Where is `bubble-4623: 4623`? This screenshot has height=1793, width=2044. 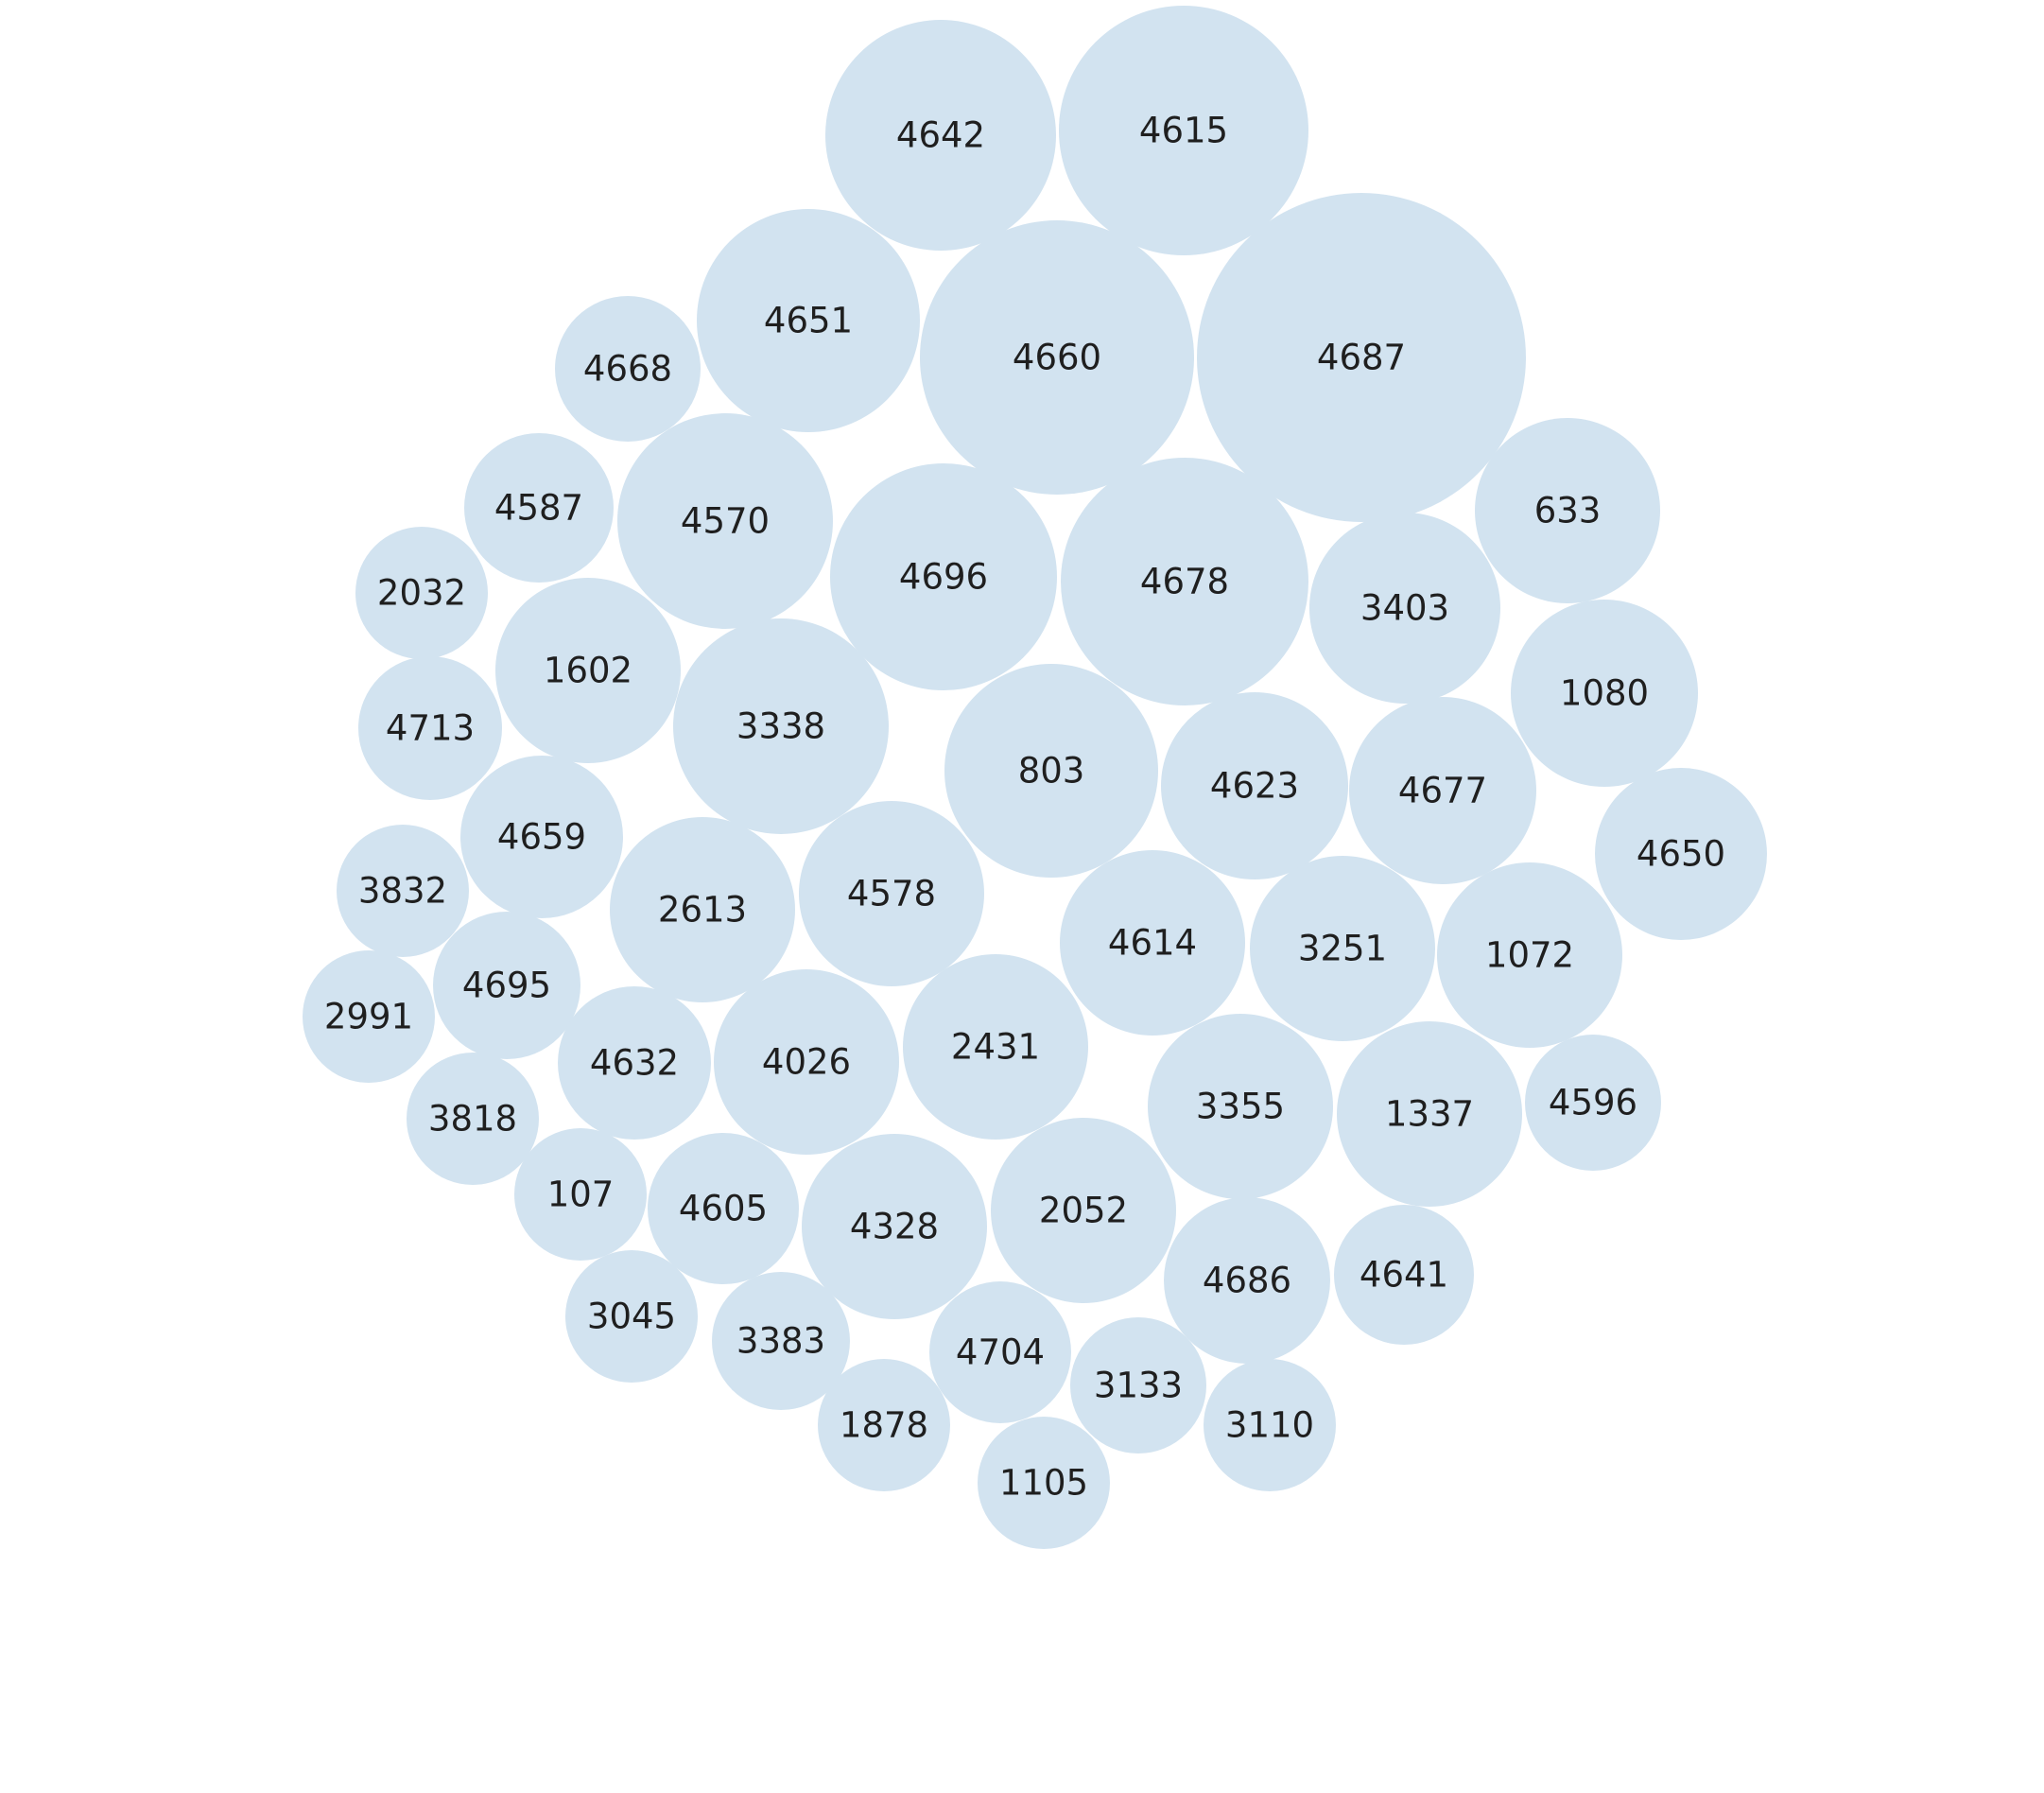
bubble-4623: 4623 is located at coordinates (1254, 785).